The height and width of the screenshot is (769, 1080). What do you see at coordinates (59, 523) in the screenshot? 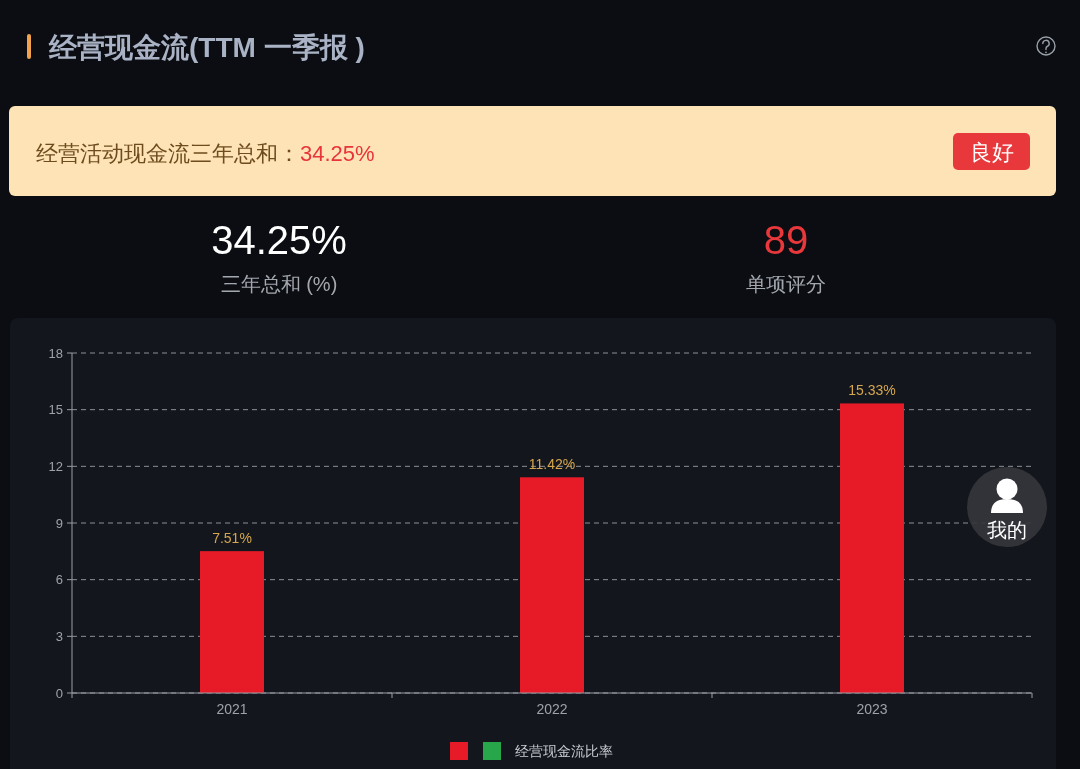
I see `y-tick-label: 9` at bounding box center [59, 523].